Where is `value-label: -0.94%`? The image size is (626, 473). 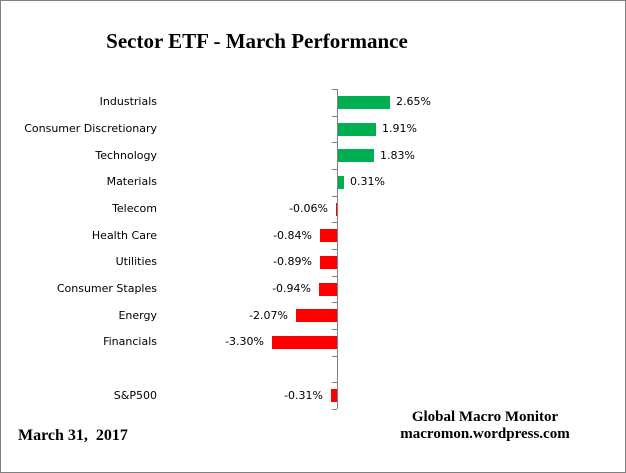 value-label: -0.94% is located at coordinates (291, 288).